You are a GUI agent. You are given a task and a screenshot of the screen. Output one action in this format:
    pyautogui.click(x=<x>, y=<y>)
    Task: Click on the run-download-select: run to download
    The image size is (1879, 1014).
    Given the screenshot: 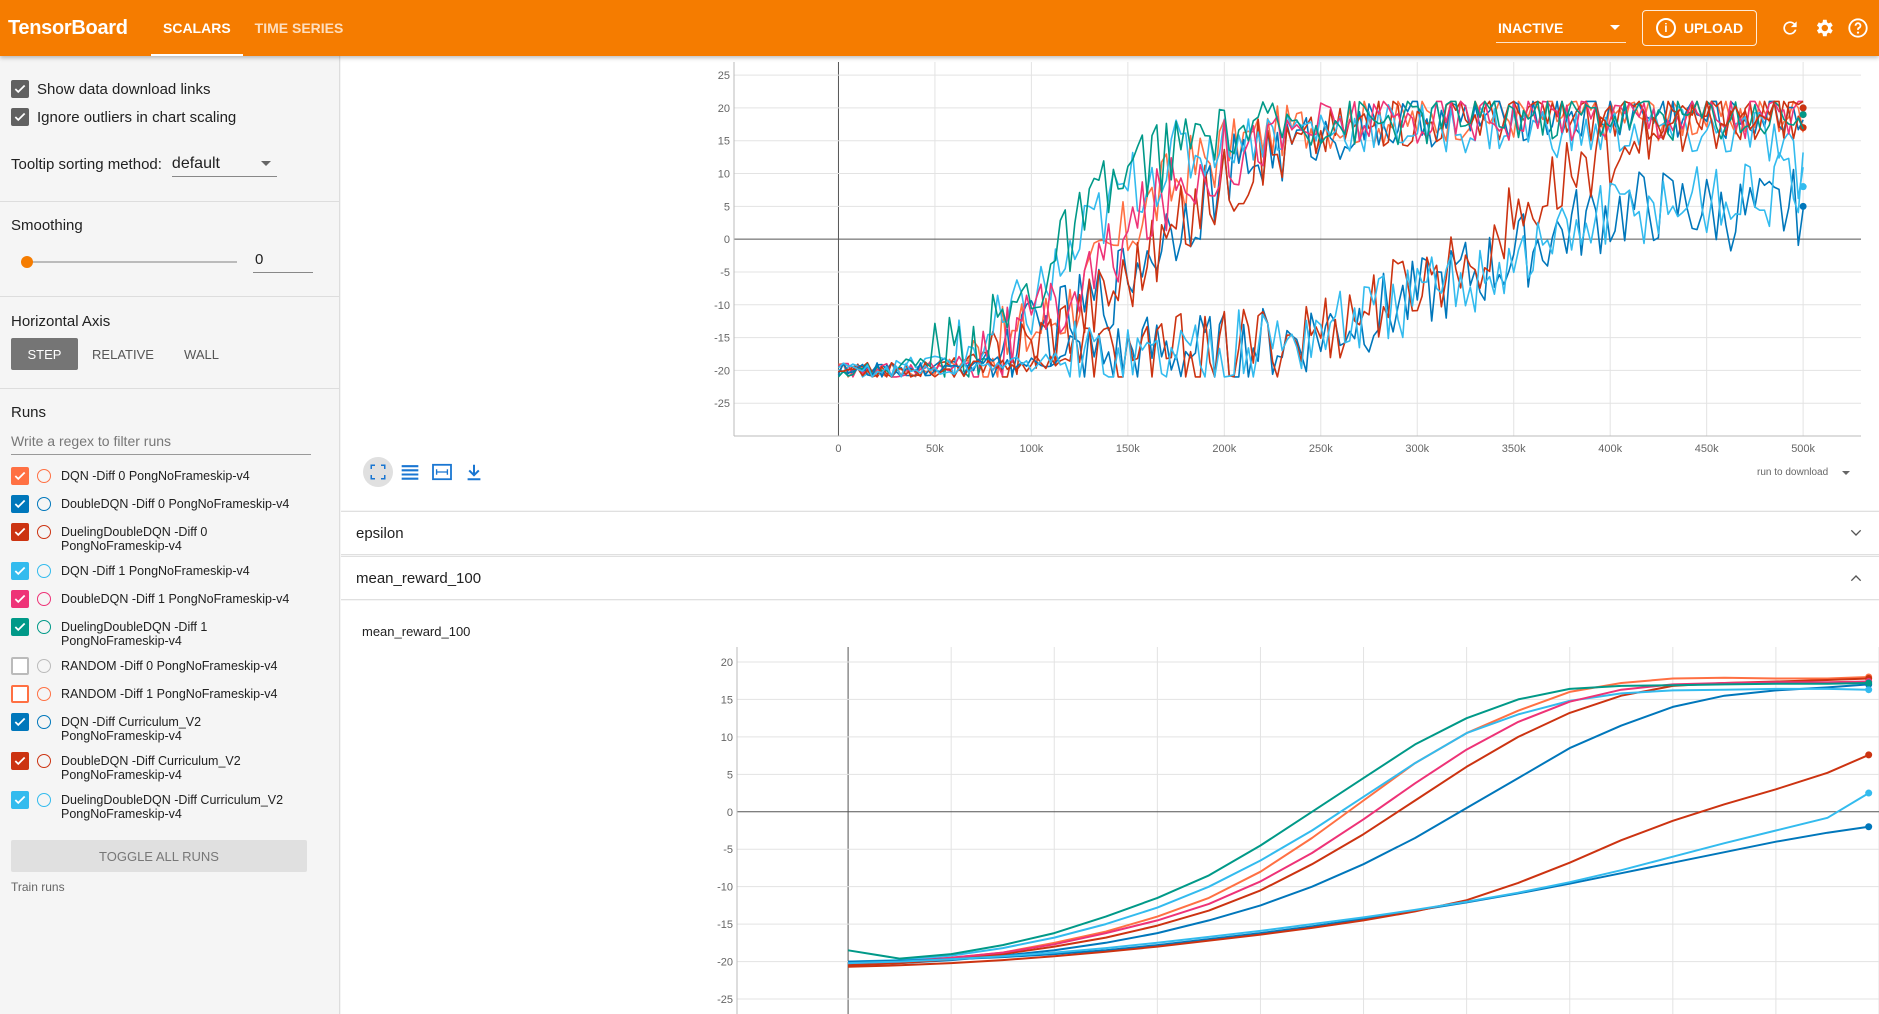 What is the action you would take?
    pyautogui.click(x=1806, y=472)
    